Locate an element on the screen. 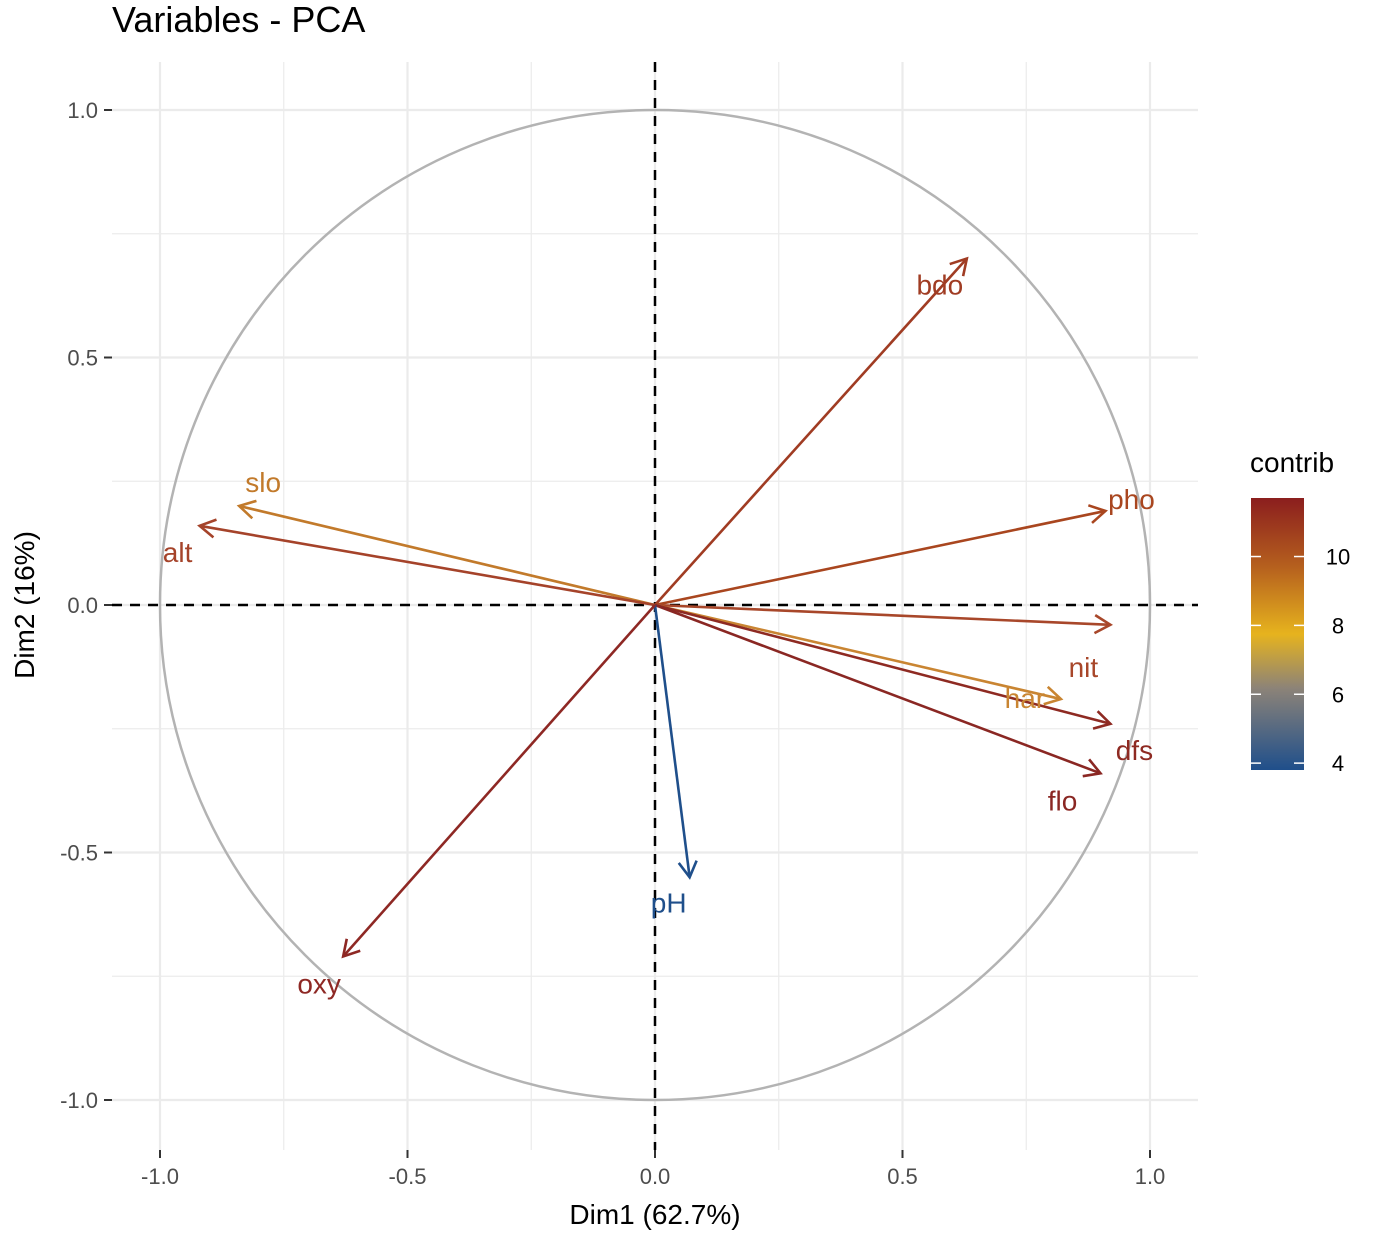 This screenshot has width=1386, height=1236. arrow-slo is located at coordinates (447, 555).